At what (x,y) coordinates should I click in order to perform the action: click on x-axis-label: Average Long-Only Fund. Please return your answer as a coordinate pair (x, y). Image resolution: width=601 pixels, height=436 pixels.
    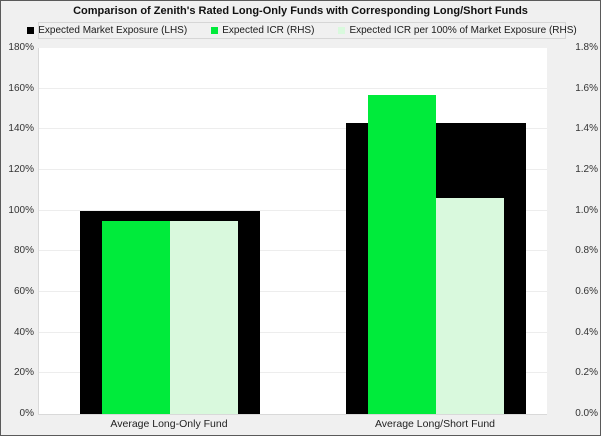
    Looking at the image, I should click on (169, 424).